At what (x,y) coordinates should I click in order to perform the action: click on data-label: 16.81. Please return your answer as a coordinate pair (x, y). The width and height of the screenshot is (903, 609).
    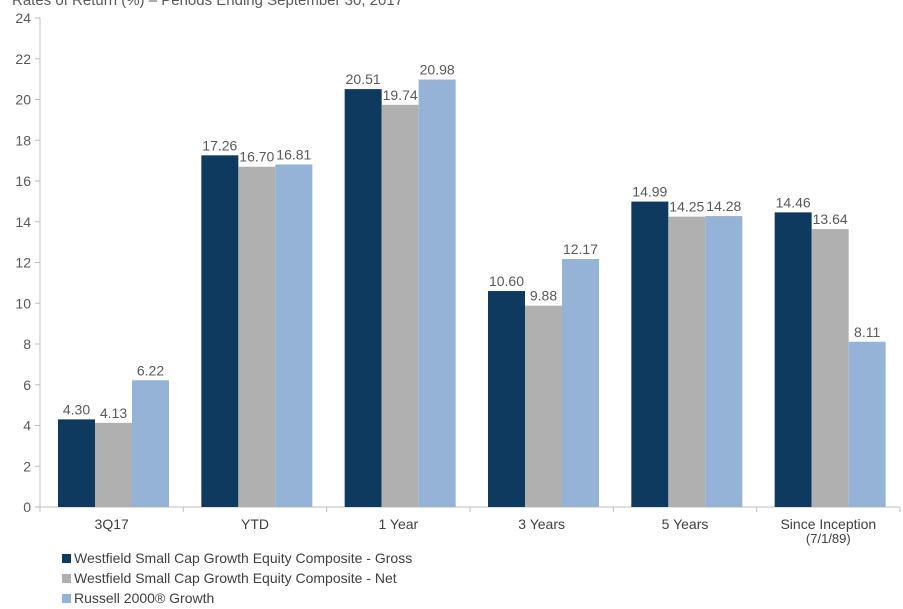
    Looking at the image, I should click on (293, 154).